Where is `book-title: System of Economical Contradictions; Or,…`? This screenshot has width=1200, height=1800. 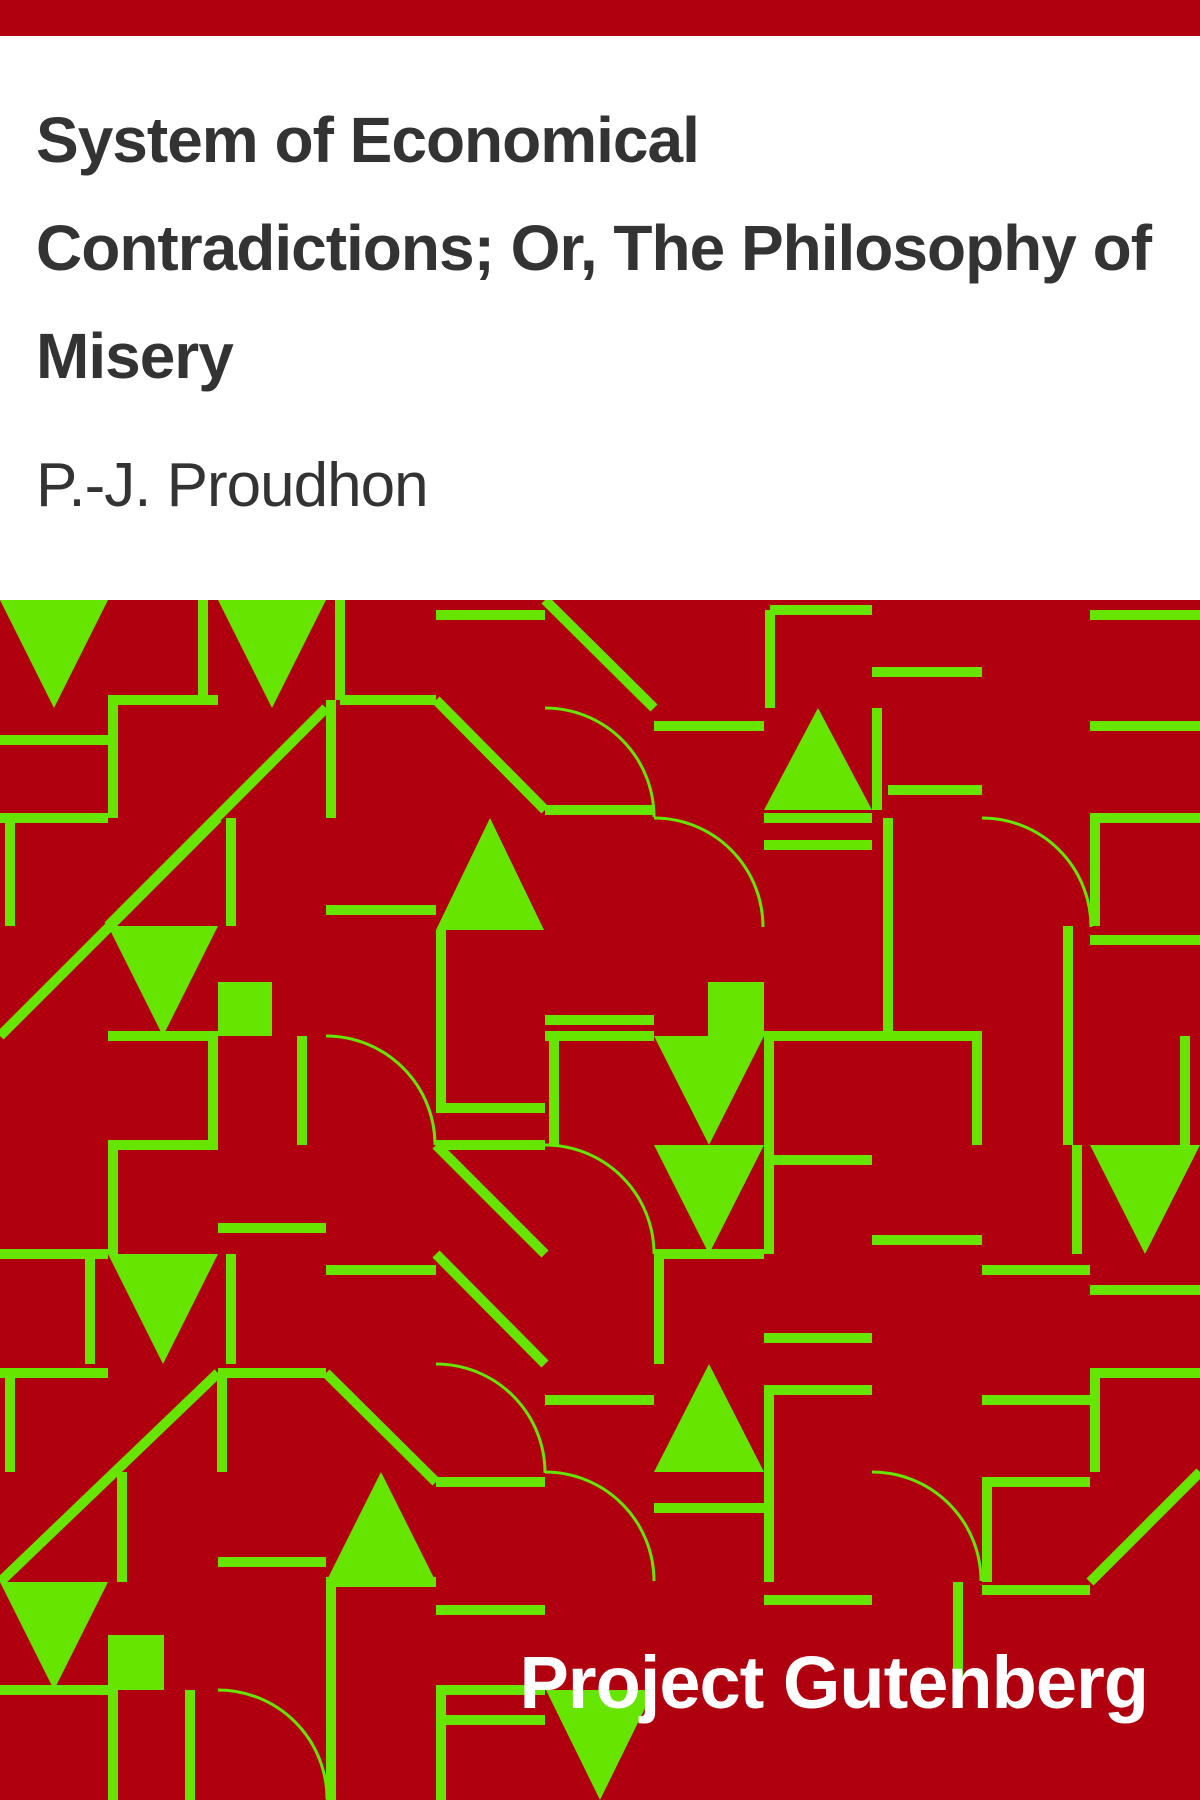
book-title: System of Economical Contradictions; Or,… is located at coordinates (594, 248).